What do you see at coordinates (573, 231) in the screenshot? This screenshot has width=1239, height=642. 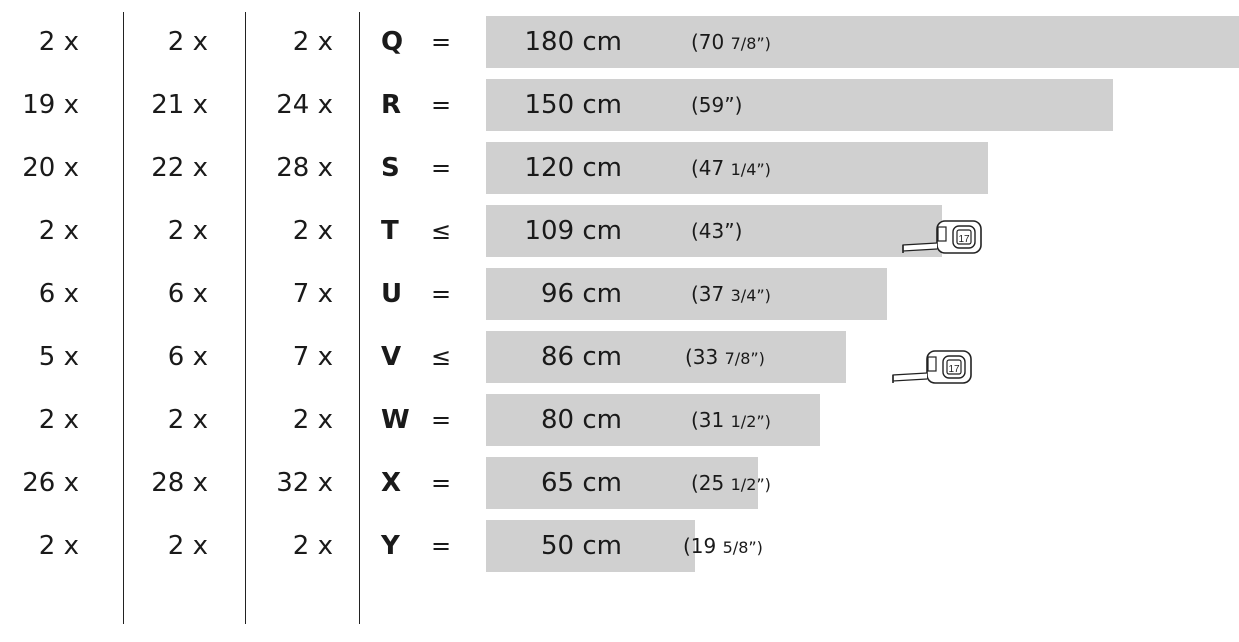 I see `length-cm: 109 cm` at bounding box center [573, 231].